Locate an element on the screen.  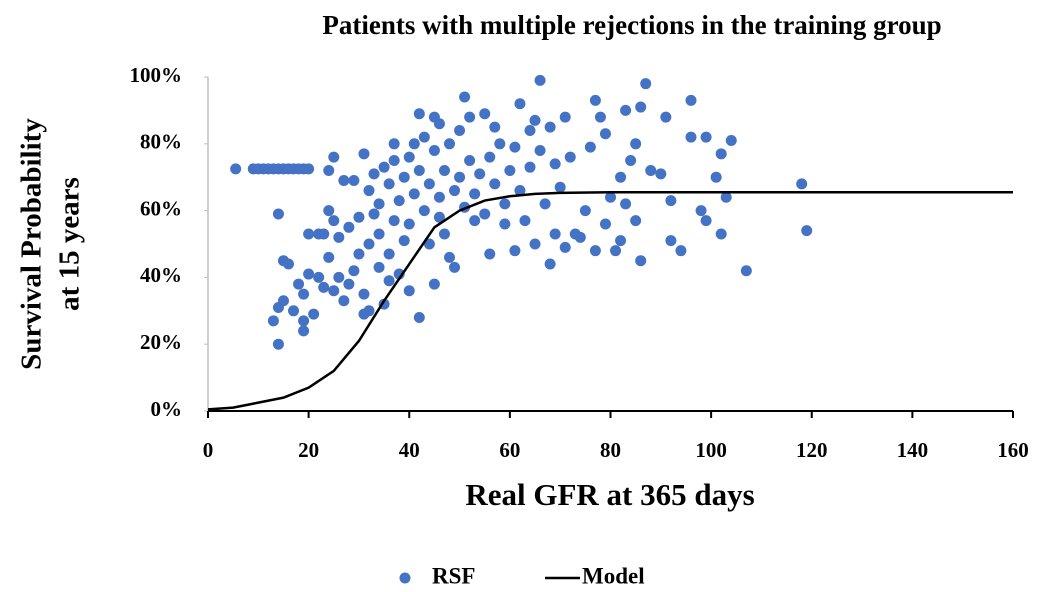
x-tick-label: 100 is located at coordinates (711, 450).